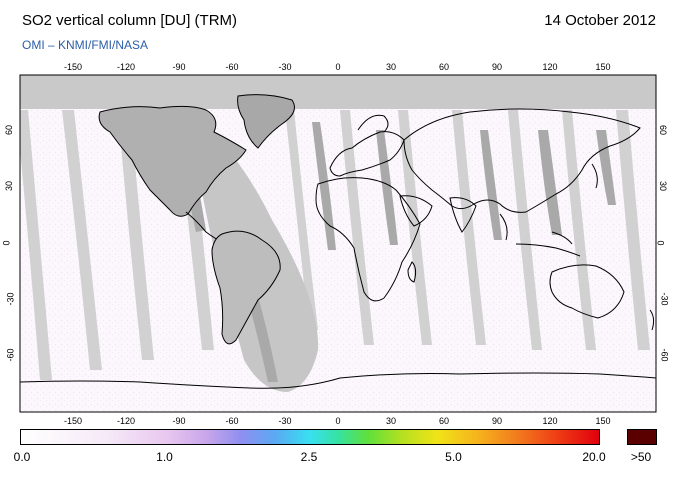 This screenshot has height=480, width=676. Describe the element at coordinates (453, 457) in the screenshot. I see `colorbar-label-3: 5.0` at that location.